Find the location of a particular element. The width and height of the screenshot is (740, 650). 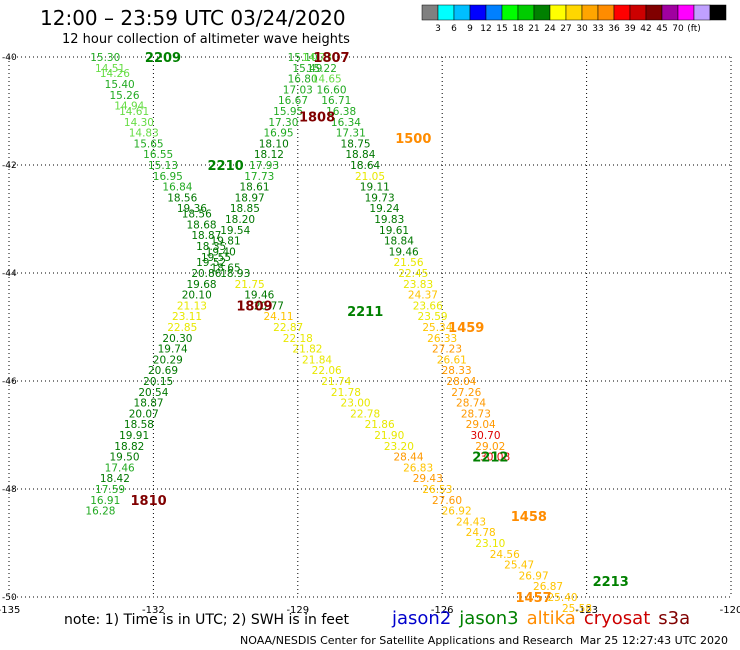

swh-point-altika-16: 19.61 is located at coordinates (394, 231).